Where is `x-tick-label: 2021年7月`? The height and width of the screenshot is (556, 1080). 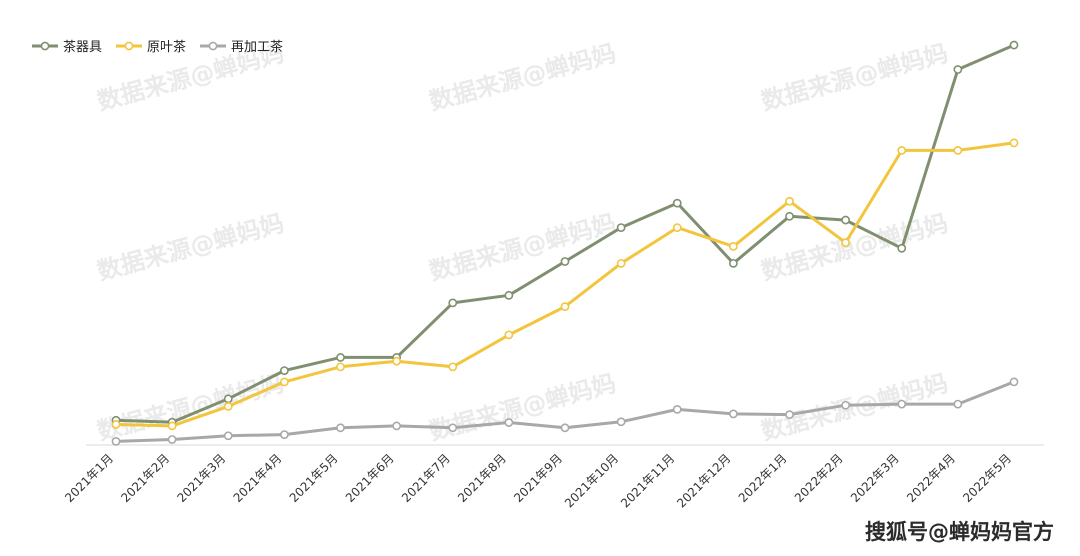
x-tick-label: 2021年7月 is located at coordinates (426, 478).